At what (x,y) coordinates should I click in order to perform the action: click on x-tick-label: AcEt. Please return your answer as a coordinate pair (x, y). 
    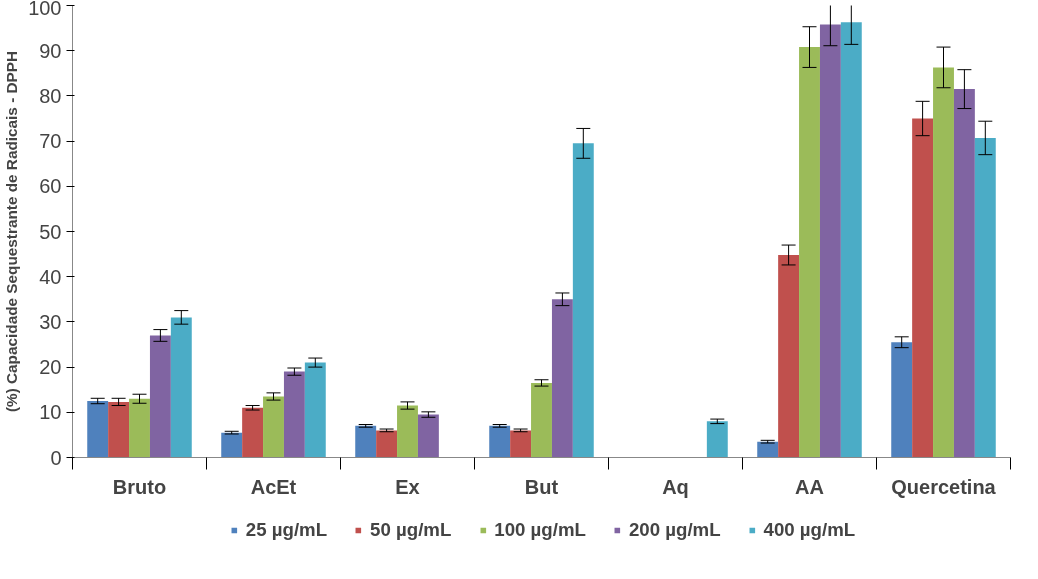
    Looking at the image, I should click on (273, 486).